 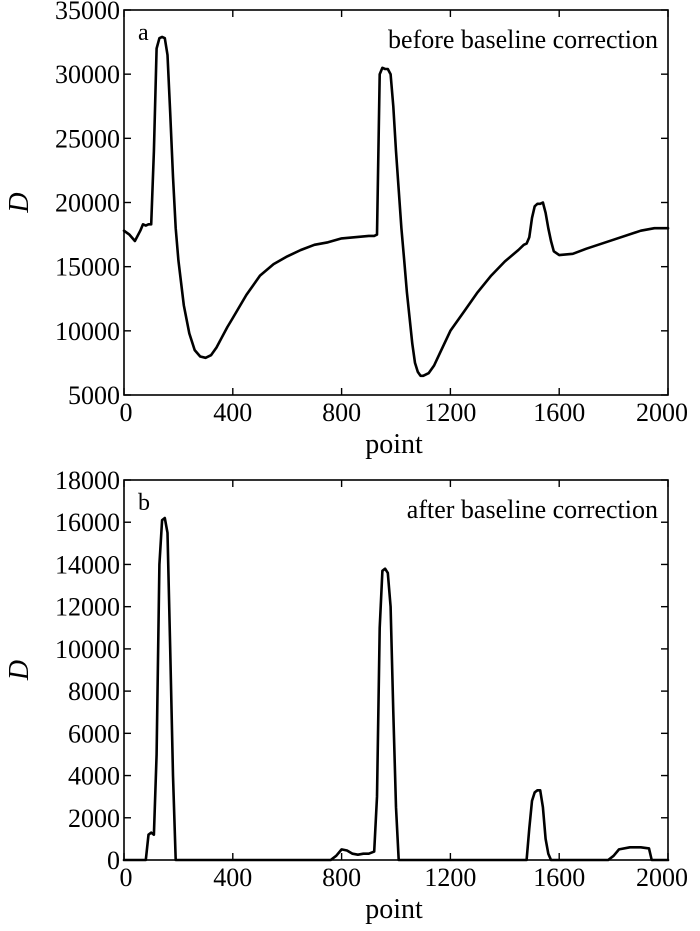 I want to click on chart-b-y-tick-label: 16000, so click(x=87, y=522).